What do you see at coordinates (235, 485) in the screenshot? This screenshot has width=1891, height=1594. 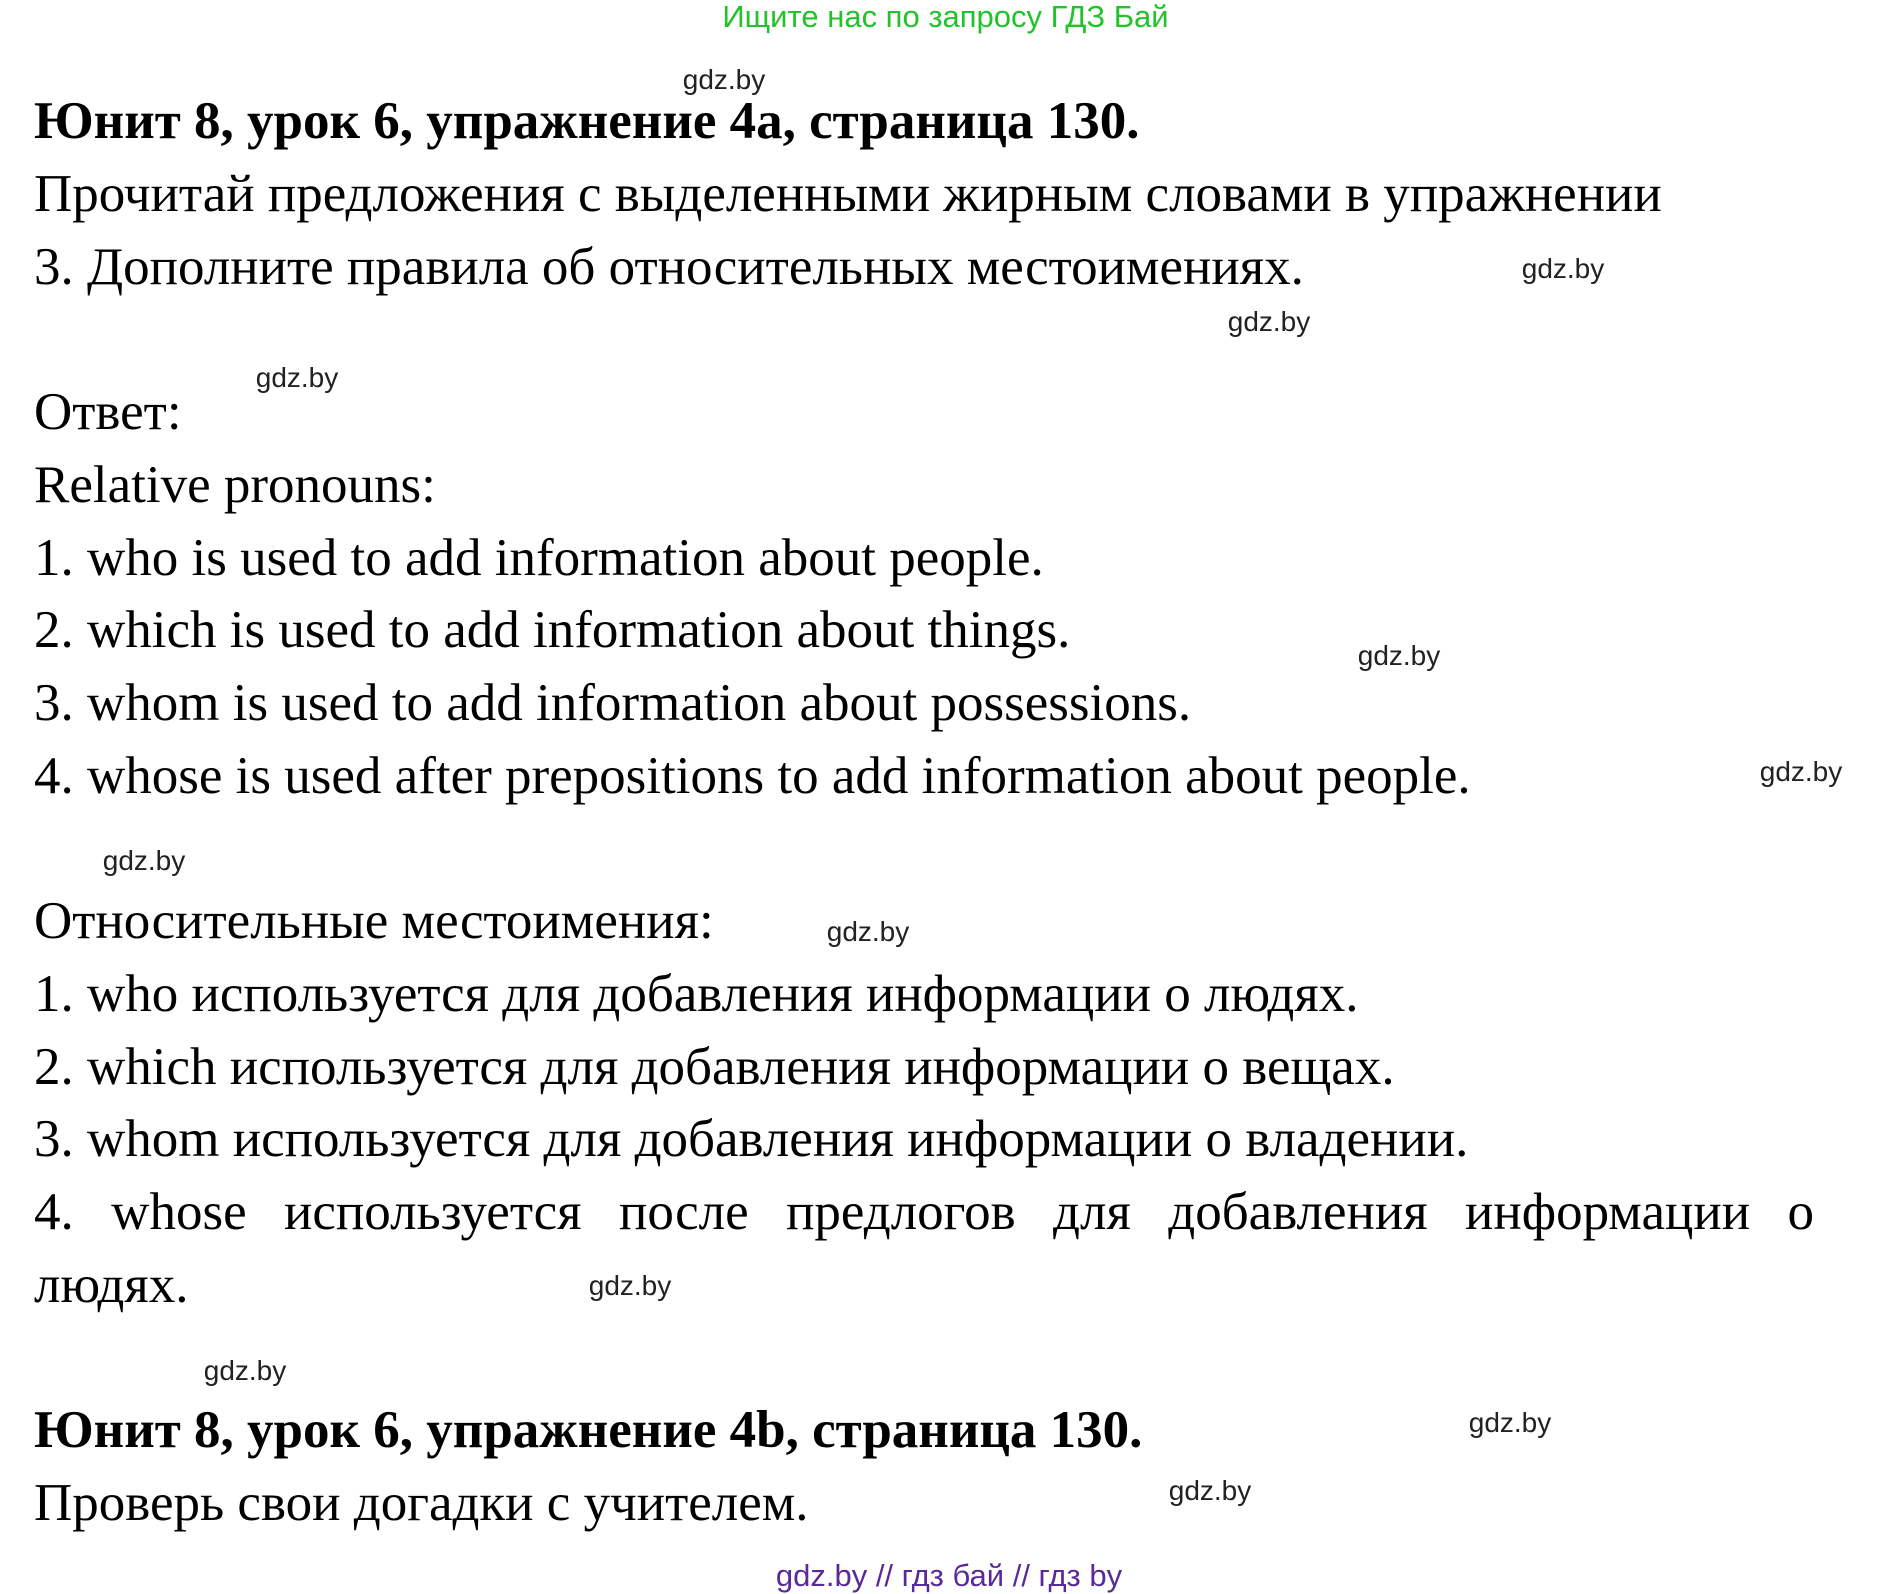 I see `en-heading: Relative pronouns:` at bounding box center [235, 485].